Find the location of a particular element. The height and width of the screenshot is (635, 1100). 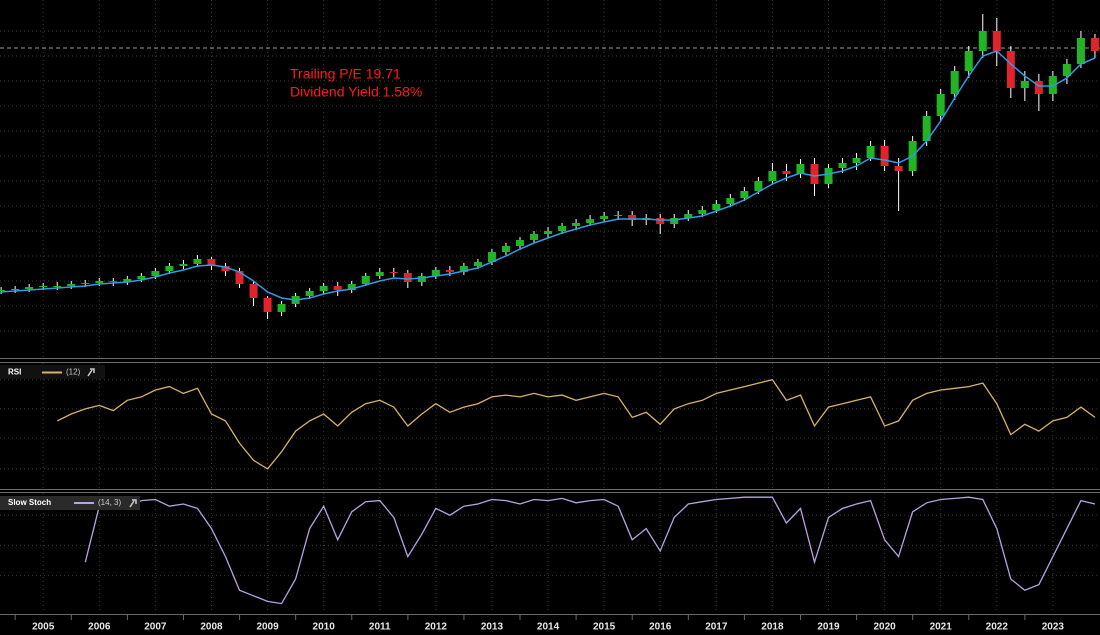

stoch-legend: Slow Stoch (14, 3) is located at coordinates (70, 503).